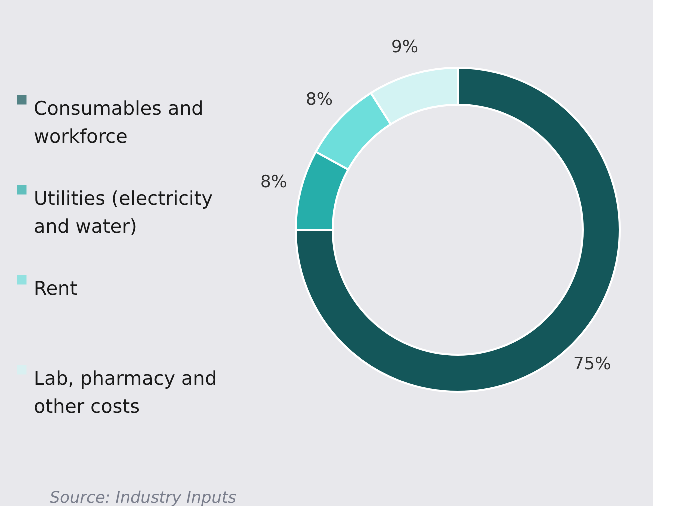  Describe the element at coordinates (592, 364) in the screenshot. I see `data-label: 75%` at that location.